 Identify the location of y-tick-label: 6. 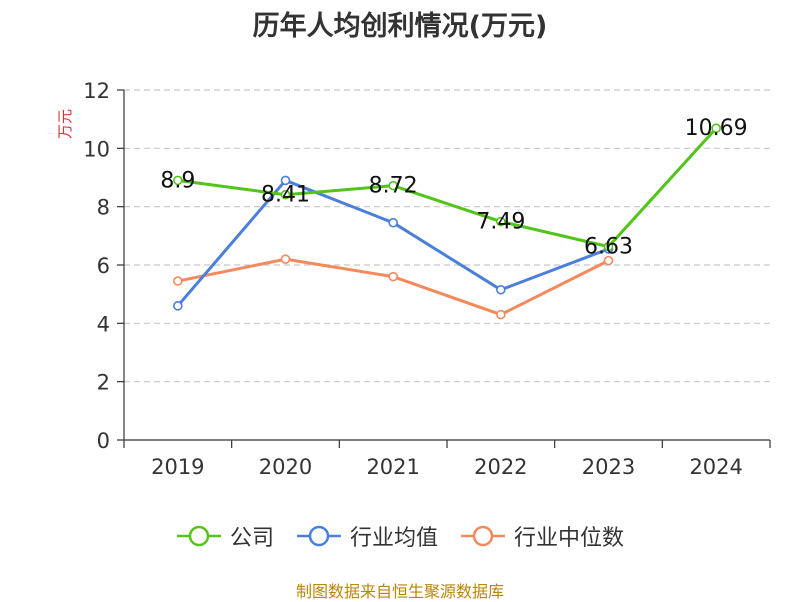
(103, 266).